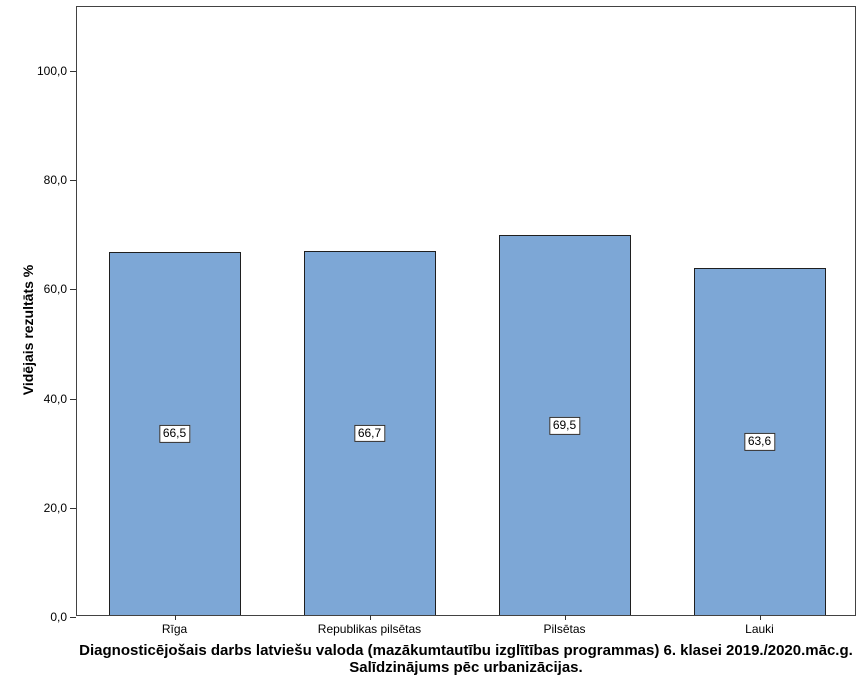  Describe the element at coordinates (28, 330) in the screenshot. I see `y-axis-label: Vidējais rezultāts %` at that location.